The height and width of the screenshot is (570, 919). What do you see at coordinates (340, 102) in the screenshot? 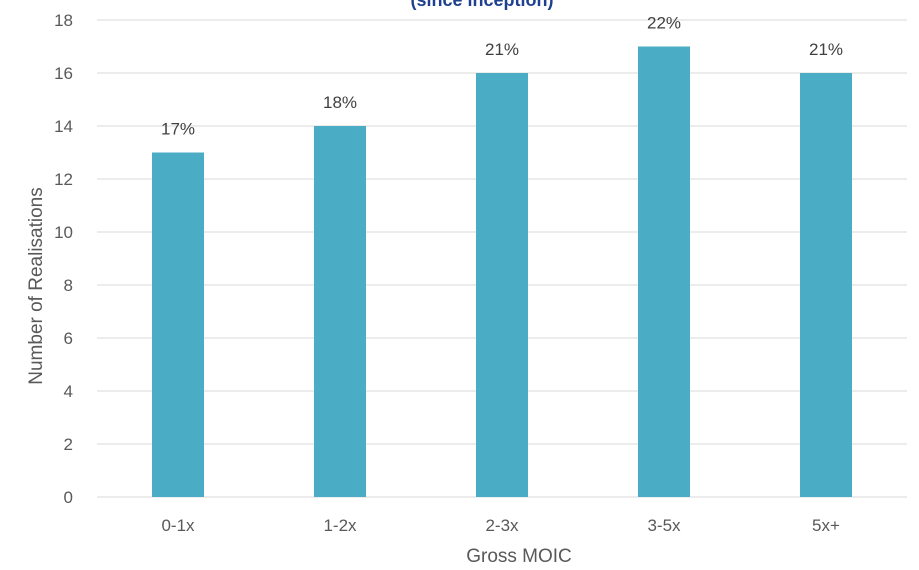
I see `bar-data-label: 18%` at bounding box center [340, 102].